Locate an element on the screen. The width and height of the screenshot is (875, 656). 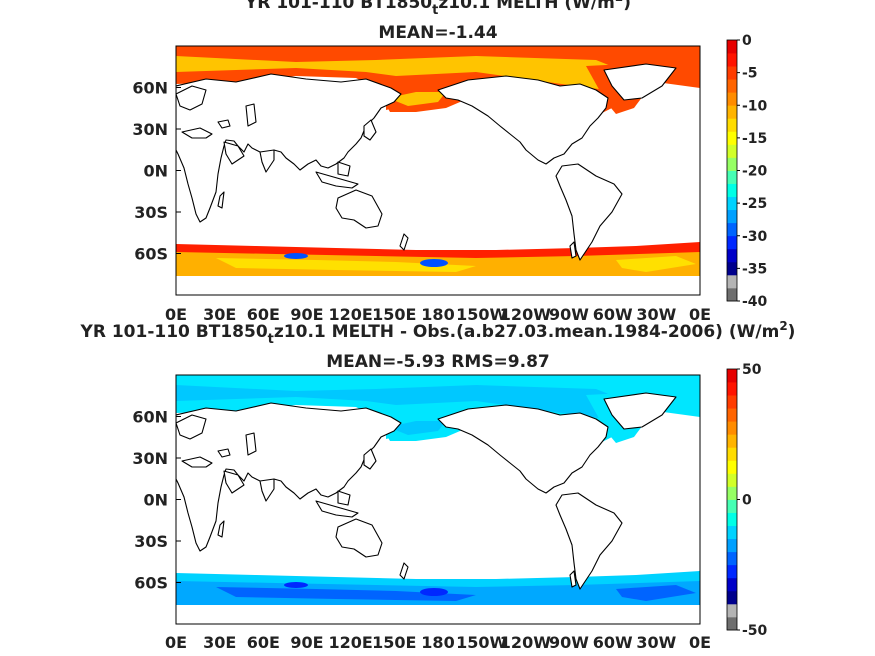
panel-1-colorbar: 0 -5 -10 -15 -20 -25 -30 -35 -40 is located at coordinates (747, 171).